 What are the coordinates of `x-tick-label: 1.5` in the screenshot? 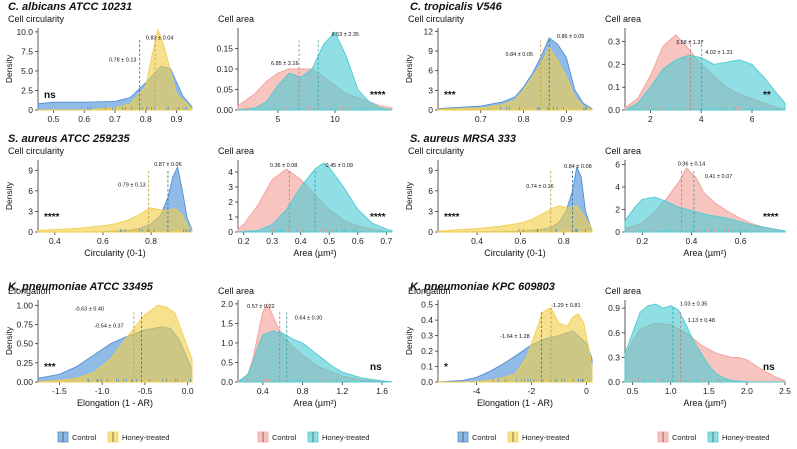 It's located at (709, 391).